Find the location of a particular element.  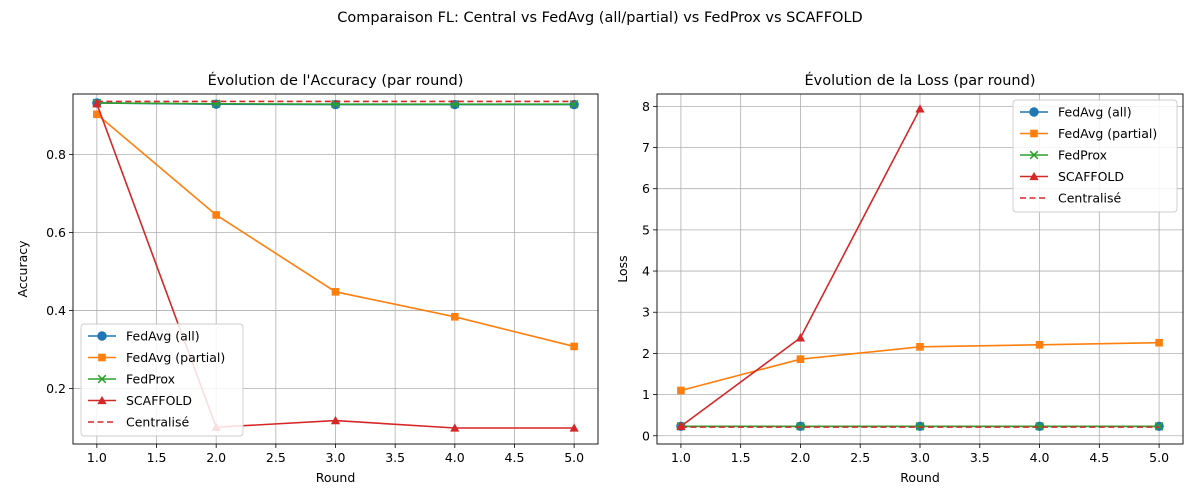

y-tick-label: 2 is located at coordinates (646, 353).